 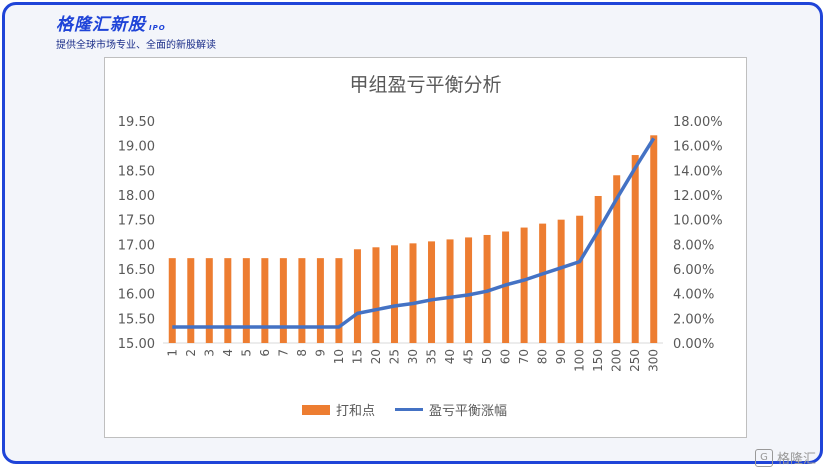 I want to click on chart-legend: 打和点 盈亏平衡涨幅, so click(x=404, y=409).